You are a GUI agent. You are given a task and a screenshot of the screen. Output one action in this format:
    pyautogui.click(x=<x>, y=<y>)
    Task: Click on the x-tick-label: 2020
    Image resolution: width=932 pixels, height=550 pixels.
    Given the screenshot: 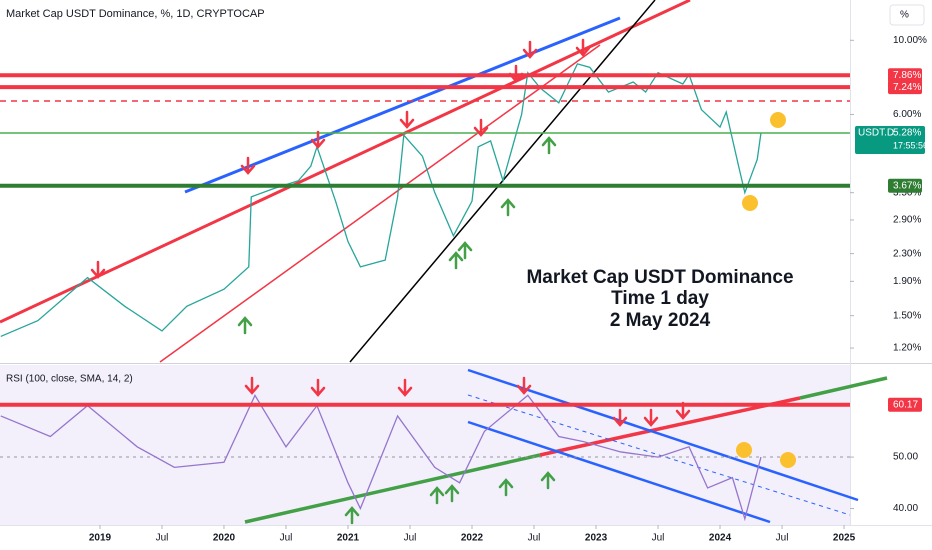 What is the action you would take?
    pyautogui.click(x=224, y=538)
    